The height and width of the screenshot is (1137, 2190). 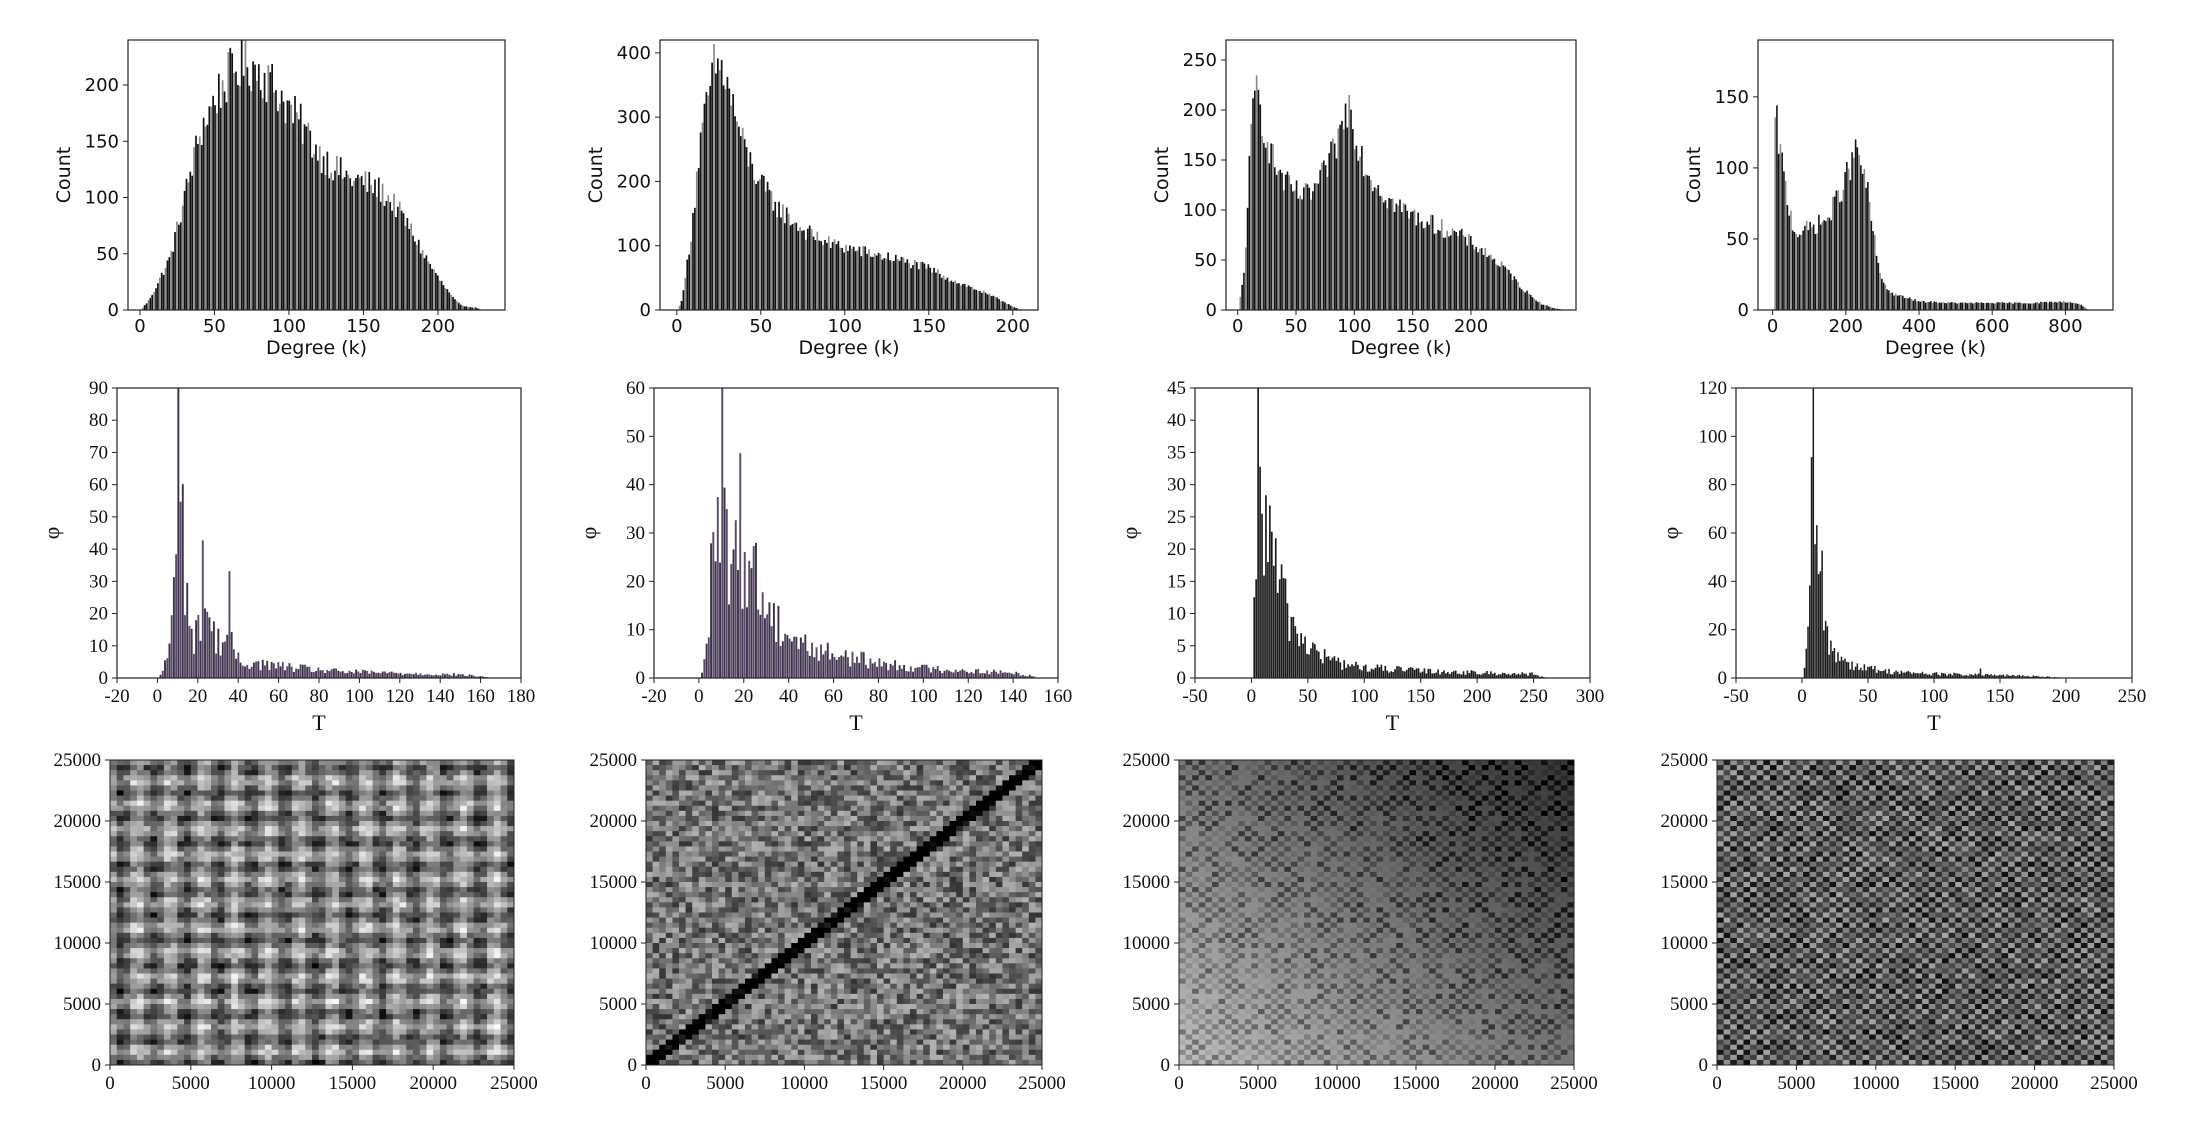 I want to click on y-tick-label: 15, so click(x=1176, y=581).